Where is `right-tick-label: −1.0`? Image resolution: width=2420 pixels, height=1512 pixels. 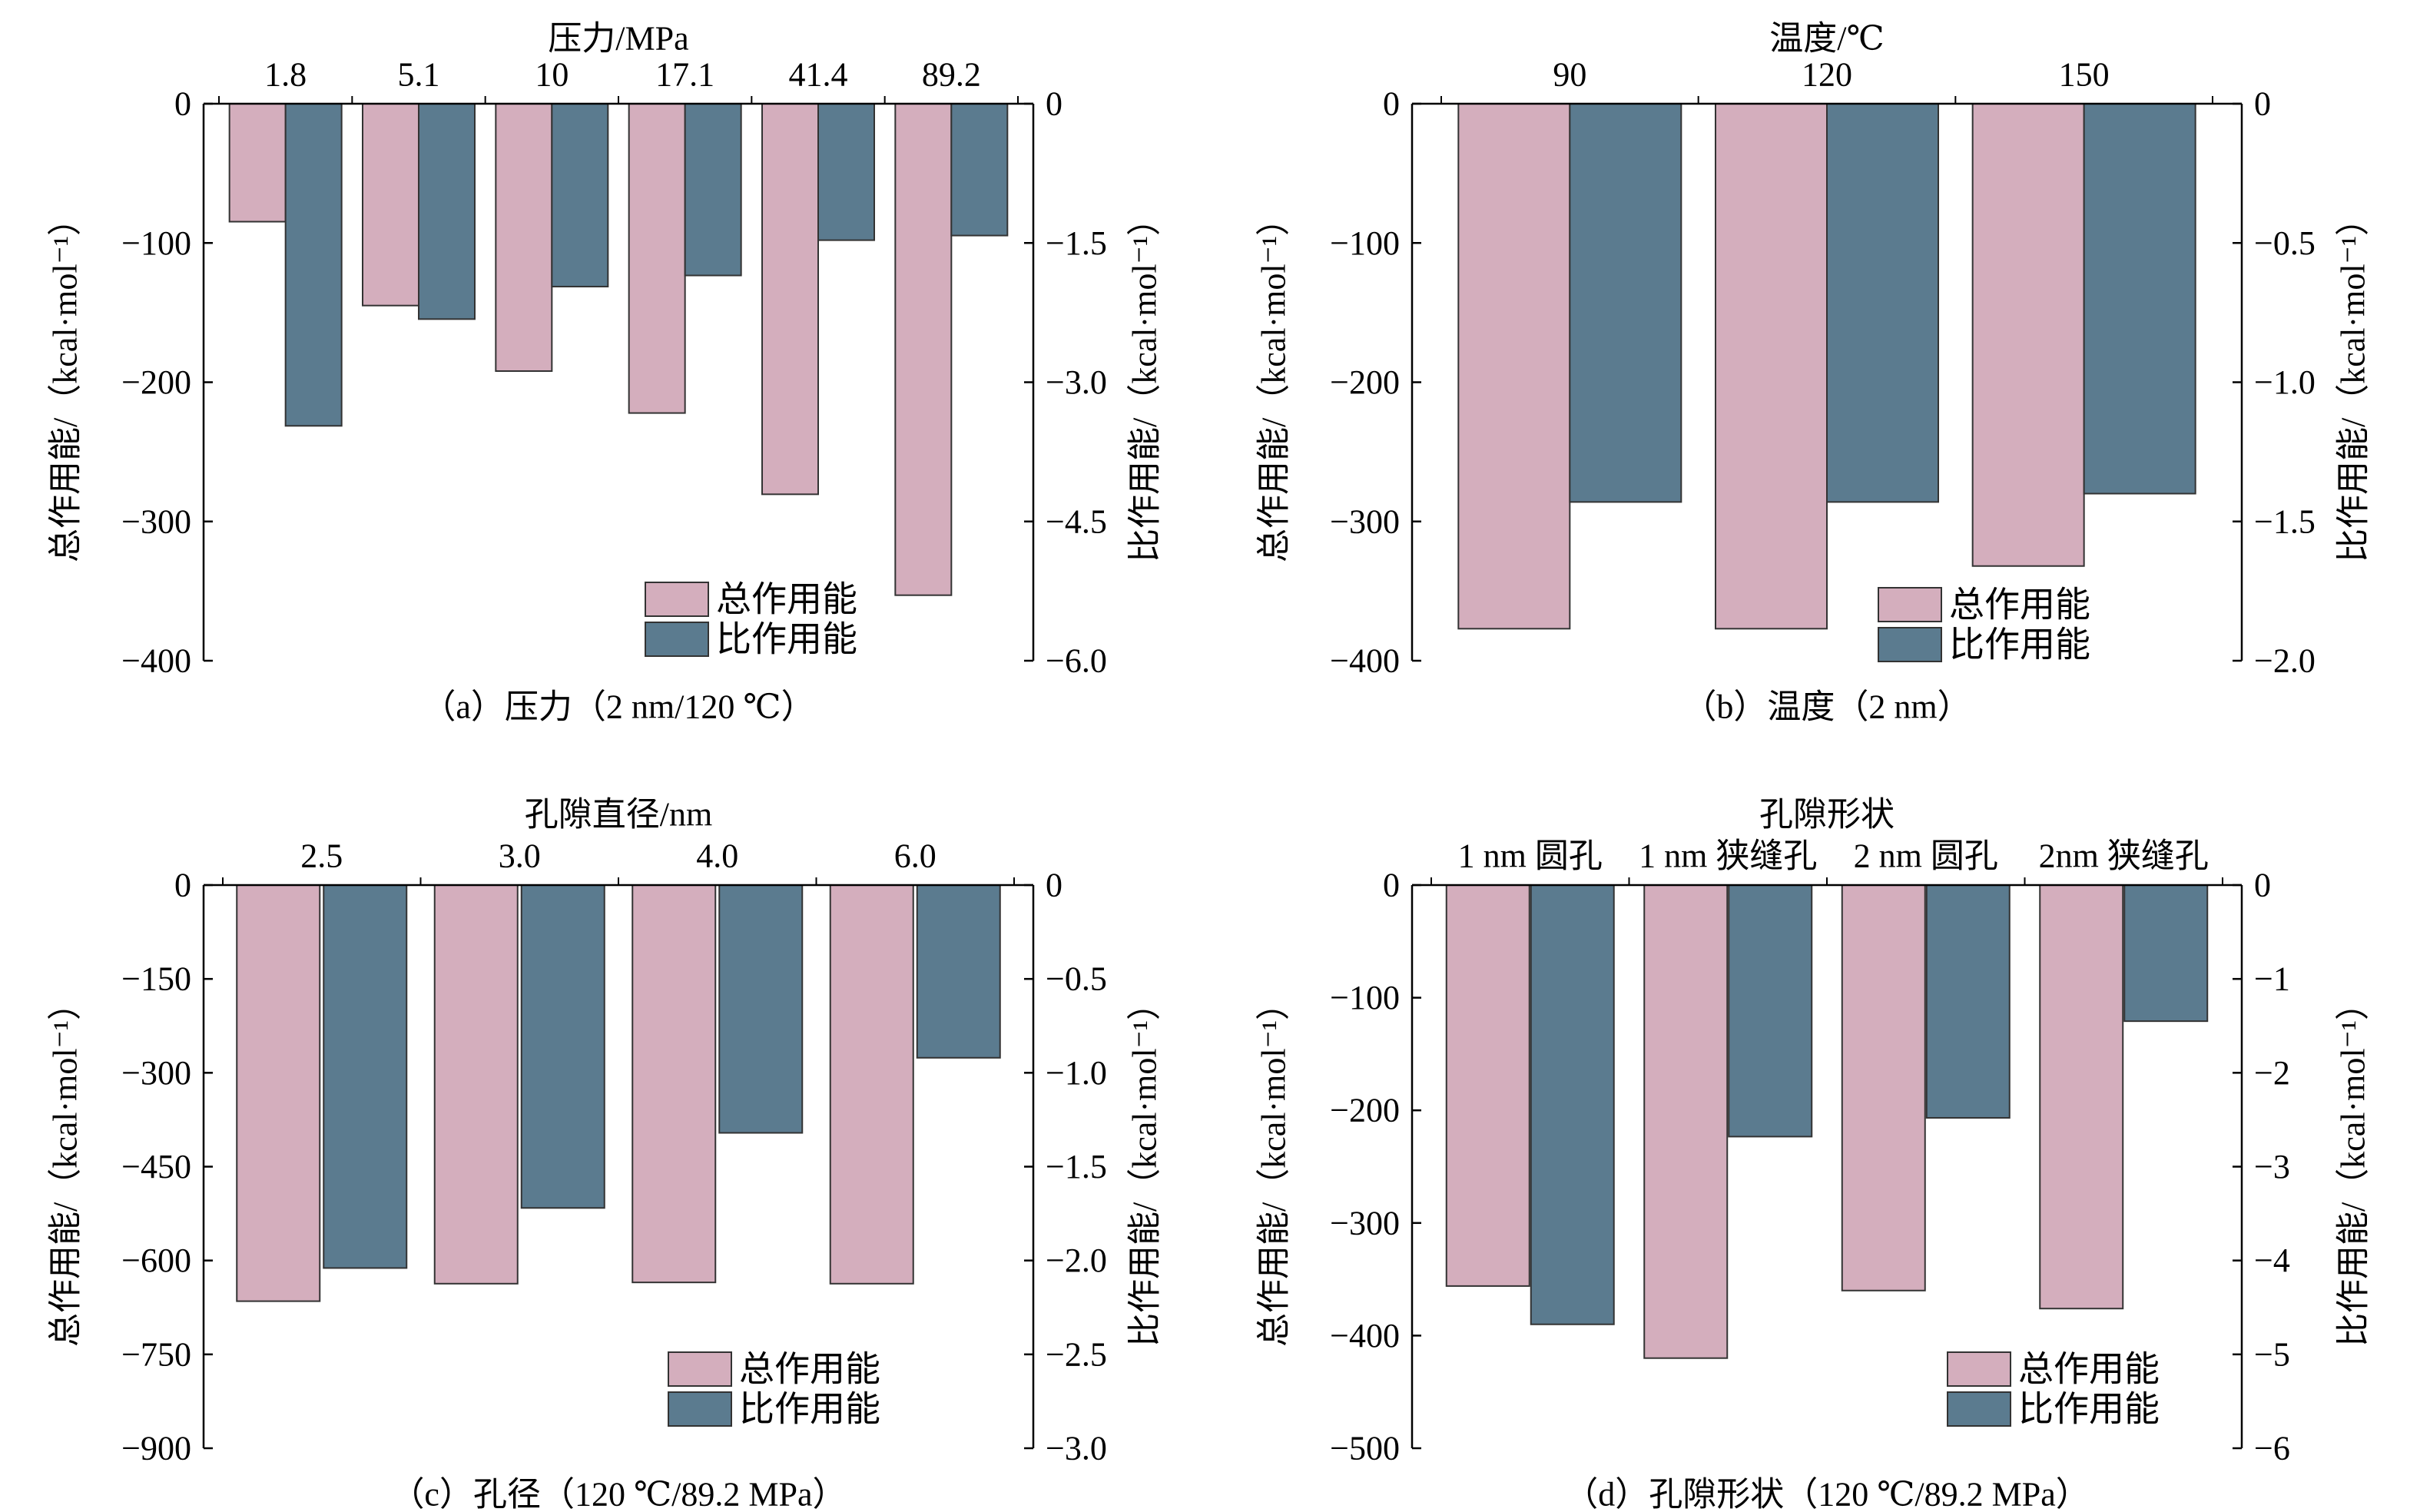 right-tick-label: −1.0 is located at coordinates (1076, 1073).